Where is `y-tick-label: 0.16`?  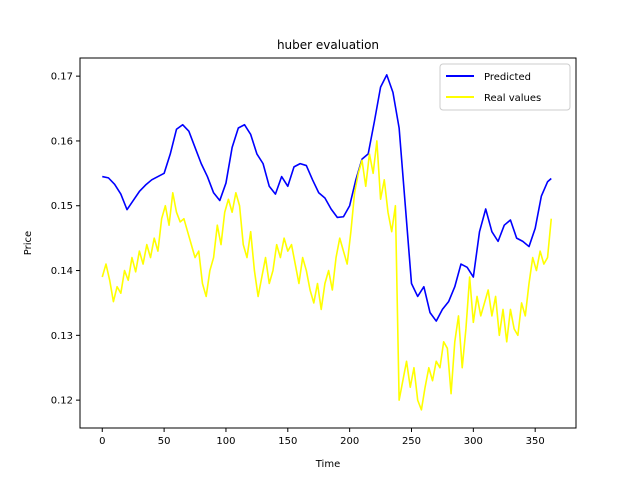 y-tick-label: 0.16 is located at coordinates (62, 141).